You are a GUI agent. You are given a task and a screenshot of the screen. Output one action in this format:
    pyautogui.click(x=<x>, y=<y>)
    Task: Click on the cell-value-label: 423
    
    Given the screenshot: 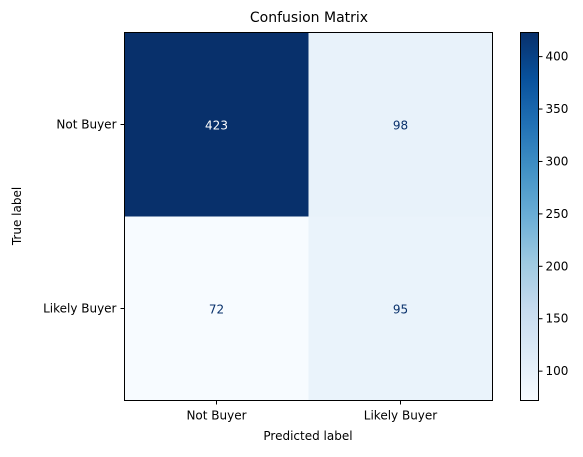 What is the action you would take?
    pyautogui.click(x=216, y=126)
    